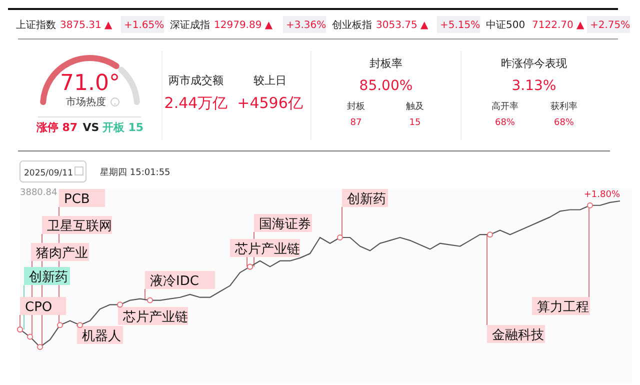  What do you see at coordinates (306, 25) in the screenshot?
I see `text: +3.36%` at bounding box center [306, 25].